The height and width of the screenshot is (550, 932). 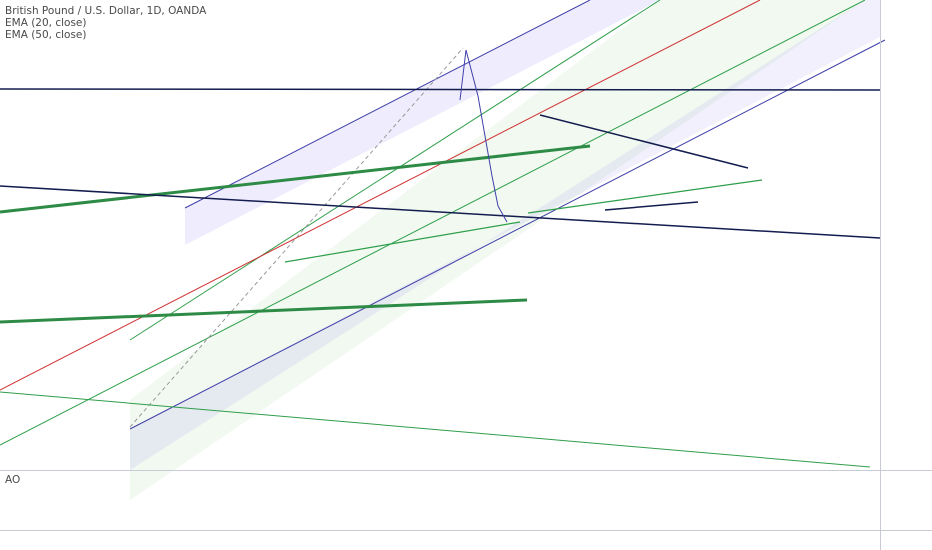 What do you see at coordinates (106, 11) in the screenshot?
I see `chart-title: British Pound / U.S. Dollar, 1D, OANDA` at bounding box center [106, 11].